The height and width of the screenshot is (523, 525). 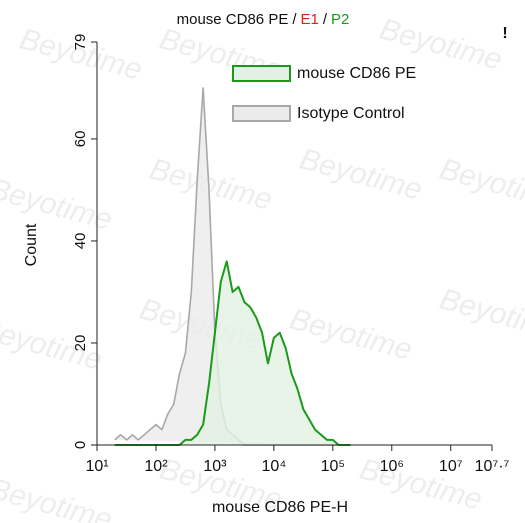 I want to click on y-tick-label: 79, so click(x=80, y=42).